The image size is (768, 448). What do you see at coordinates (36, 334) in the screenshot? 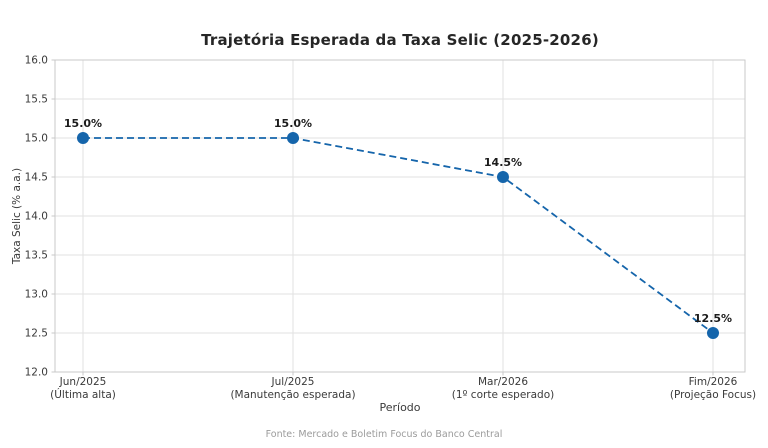
I see `y-tick-label: 12.5` at bounding box center [36, 334].